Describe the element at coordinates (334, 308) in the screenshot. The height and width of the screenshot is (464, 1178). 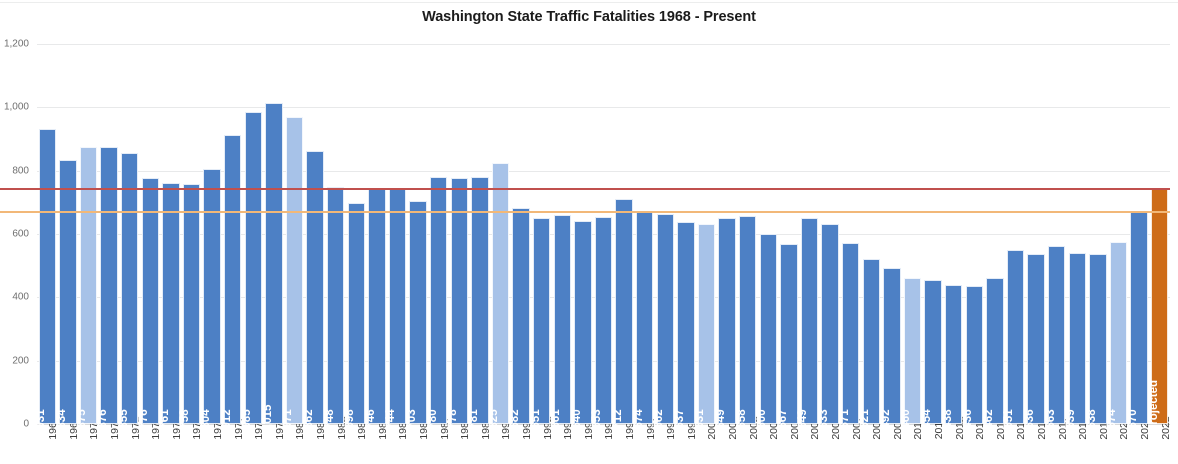
I see `bar-1982: 748` at that location.